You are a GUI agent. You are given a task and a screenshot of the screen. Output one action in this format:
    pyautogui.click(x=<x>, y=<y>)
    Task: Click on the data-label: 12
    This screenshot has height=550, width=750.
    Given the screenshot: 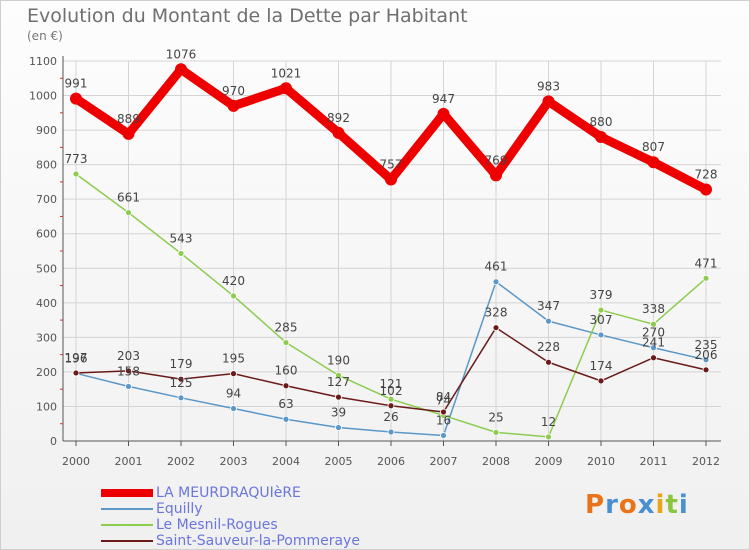 What is the action you would take?
    pyautogui.click(x=548, y=422)
    